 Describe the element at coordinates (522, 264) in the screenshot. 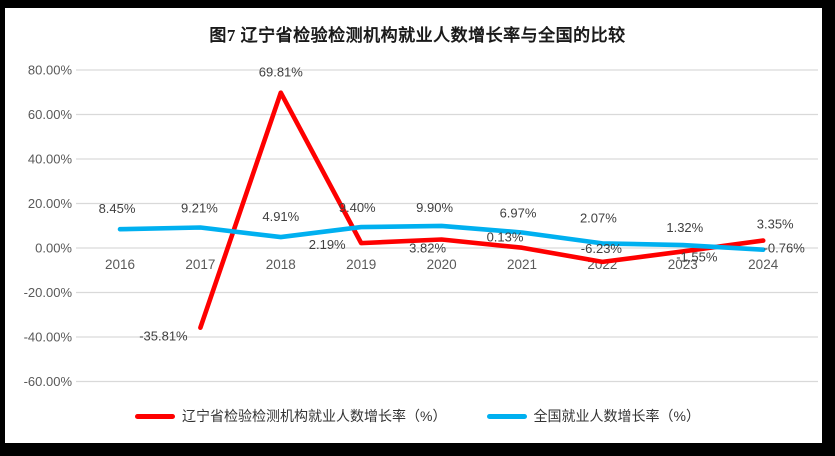

I see `x-axis-tick-label: 2021` at that location.